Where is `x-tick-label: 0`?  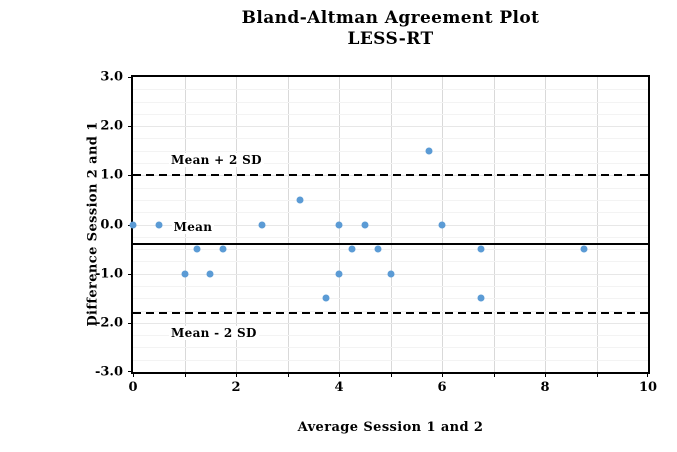
x-tick-label: 0 is located at coordinates (133, 387).